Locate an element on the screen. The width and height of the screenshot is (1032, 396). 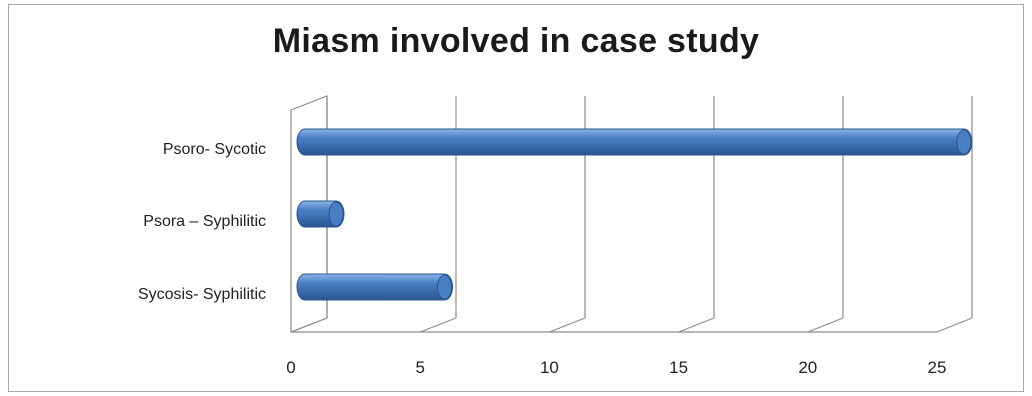
x-axis-tick-labels: 0 5 10 15 20 25 is located at coordinates (616, 367).